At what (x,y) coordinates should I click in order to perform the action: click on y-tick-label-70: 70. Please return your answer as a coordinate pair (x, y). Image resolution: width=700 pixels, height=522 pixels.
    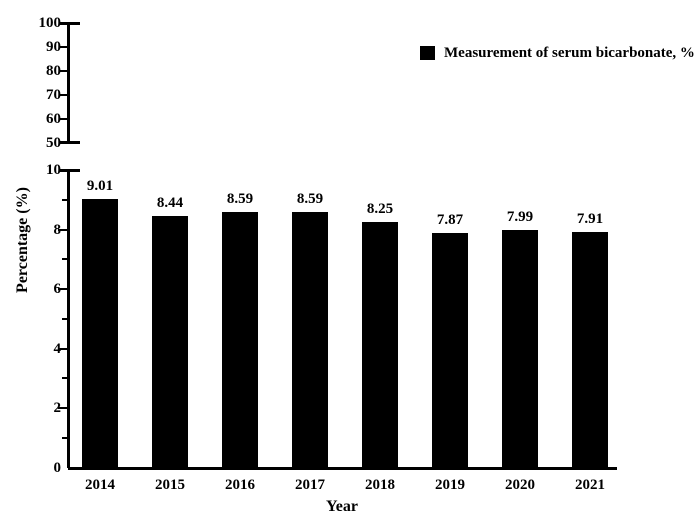
    Looking at the image, I should click on (53, 95).